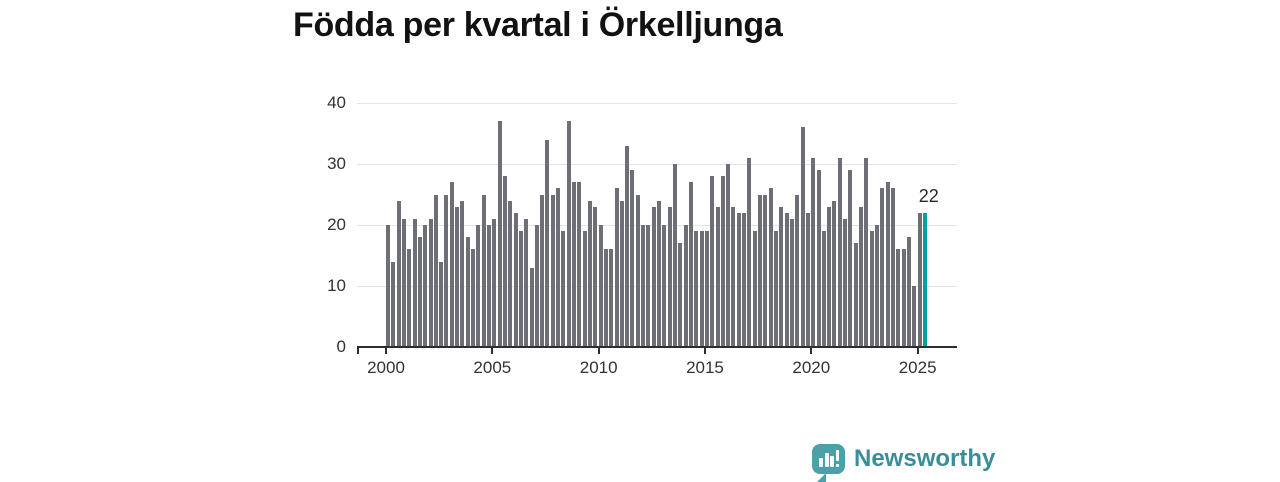  Describe the element at coordinates (598, 351) in the screenshot. I see `x-axis-tick-2010` at that location.